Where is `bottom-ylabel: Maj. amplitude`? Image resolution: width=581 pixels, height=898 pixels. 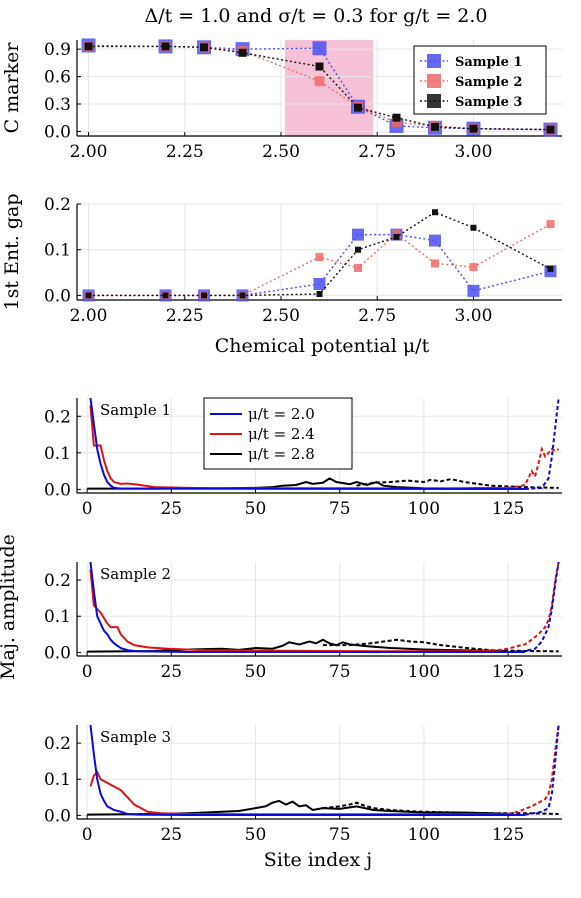
bottom-ylabel: Maj. amplitude is located at coordinates (9, 607).